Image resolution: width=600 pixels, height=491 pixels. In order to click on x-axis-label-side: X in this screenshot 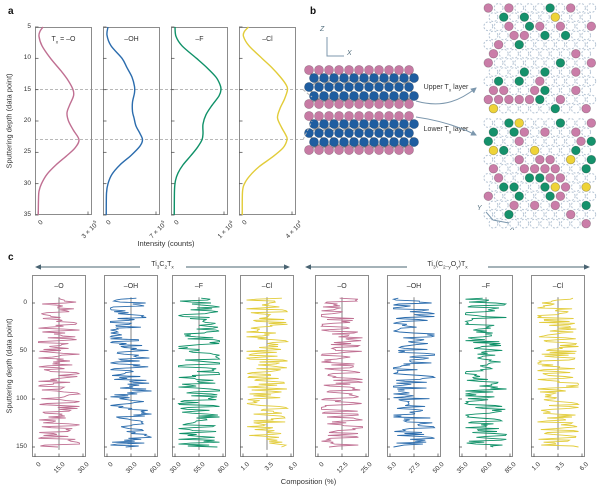, I will do `click(349, 53)`.